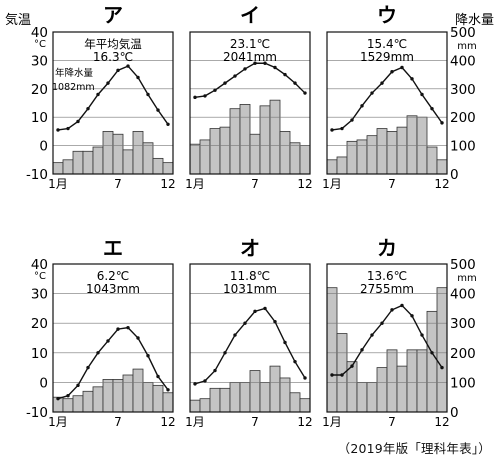  What do you see at coordinates (39, 324) in the screenshot?
I see `temp-tick-label: 20` at bounding box center [39, 324].